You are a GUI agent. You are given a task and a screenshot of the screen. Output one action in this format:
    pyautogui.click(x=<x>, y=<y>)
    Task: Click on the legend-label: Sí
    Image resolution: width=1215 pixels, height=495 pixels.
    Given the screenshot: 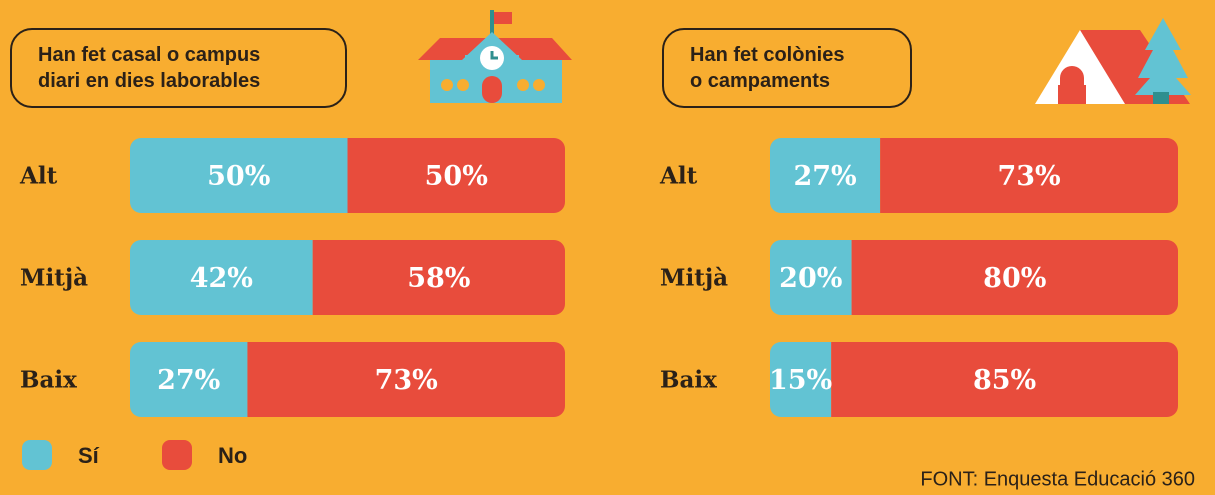 What is the action you would take?
    pyautogui.click(x=89, y=455)
    